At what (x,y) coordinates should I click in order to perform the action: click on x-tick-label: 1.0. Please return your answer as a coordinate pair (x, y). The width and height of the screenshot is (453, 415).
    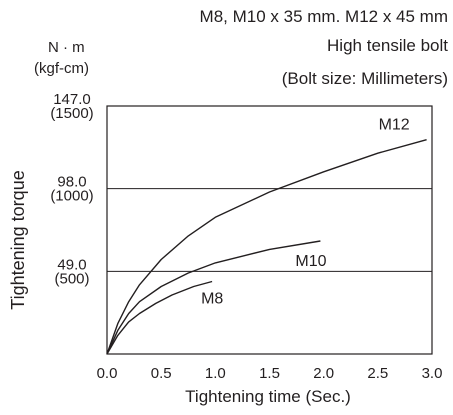
    Looking at the image, I should click on (215, 373).